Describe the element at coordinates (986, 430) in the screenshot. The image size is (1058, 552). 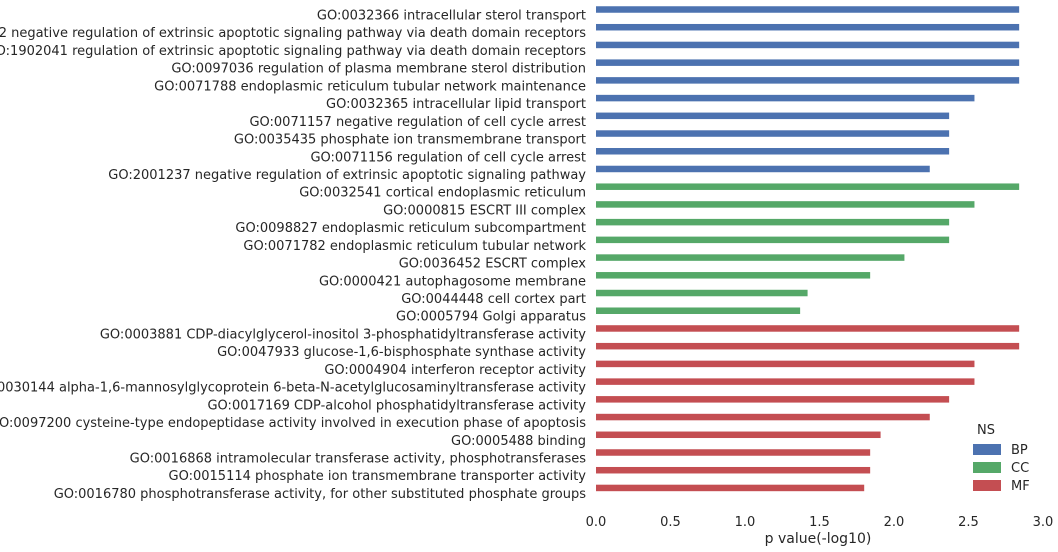
I see `legend-title: NS` at that location.